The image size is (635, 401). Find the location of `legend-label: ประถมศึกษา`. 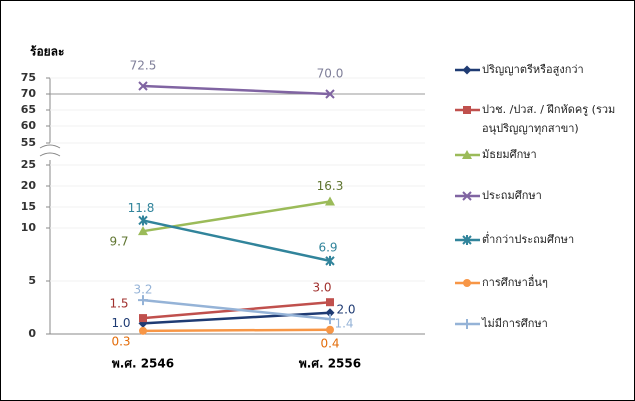

legend-label: ประถมศึกษา is located at coordinates (512, 195).